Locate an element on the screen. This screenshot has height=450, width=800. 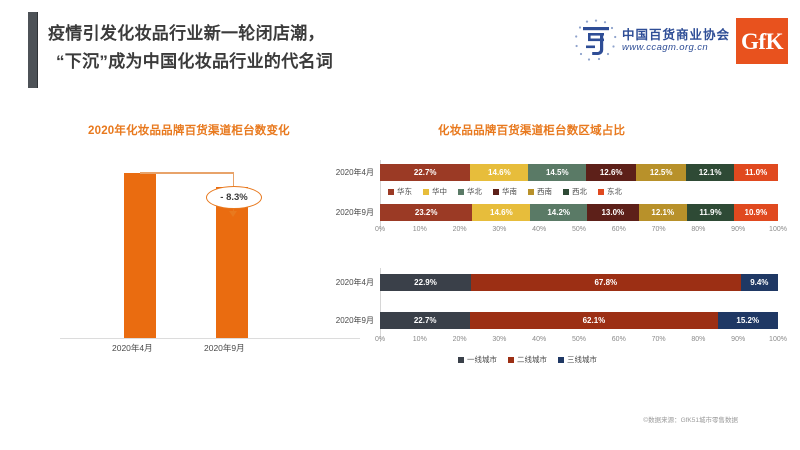
region-segment-西南: 12.5% is located at coordinates (661, 172).